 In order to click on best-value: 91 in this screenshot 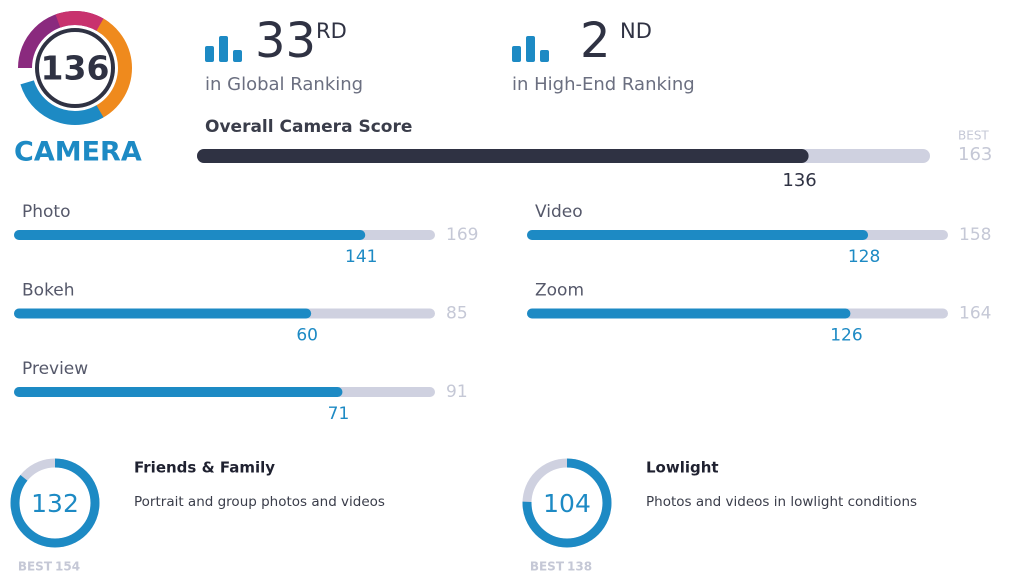, I will do `click(457, 392)`.